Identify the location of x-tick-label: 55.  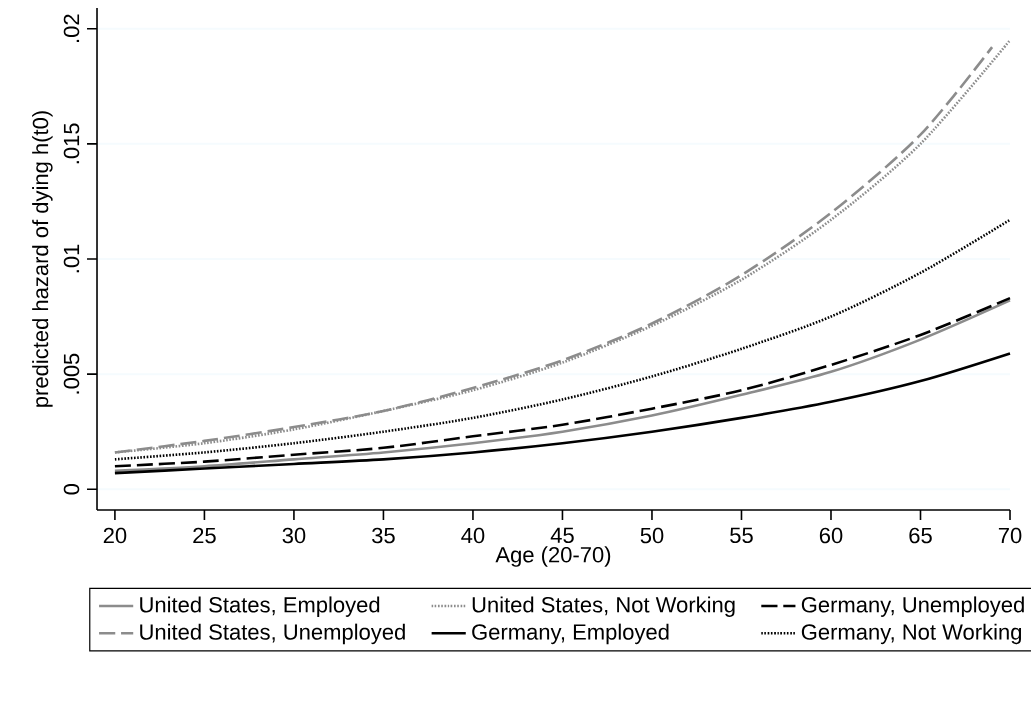
(741, 535).